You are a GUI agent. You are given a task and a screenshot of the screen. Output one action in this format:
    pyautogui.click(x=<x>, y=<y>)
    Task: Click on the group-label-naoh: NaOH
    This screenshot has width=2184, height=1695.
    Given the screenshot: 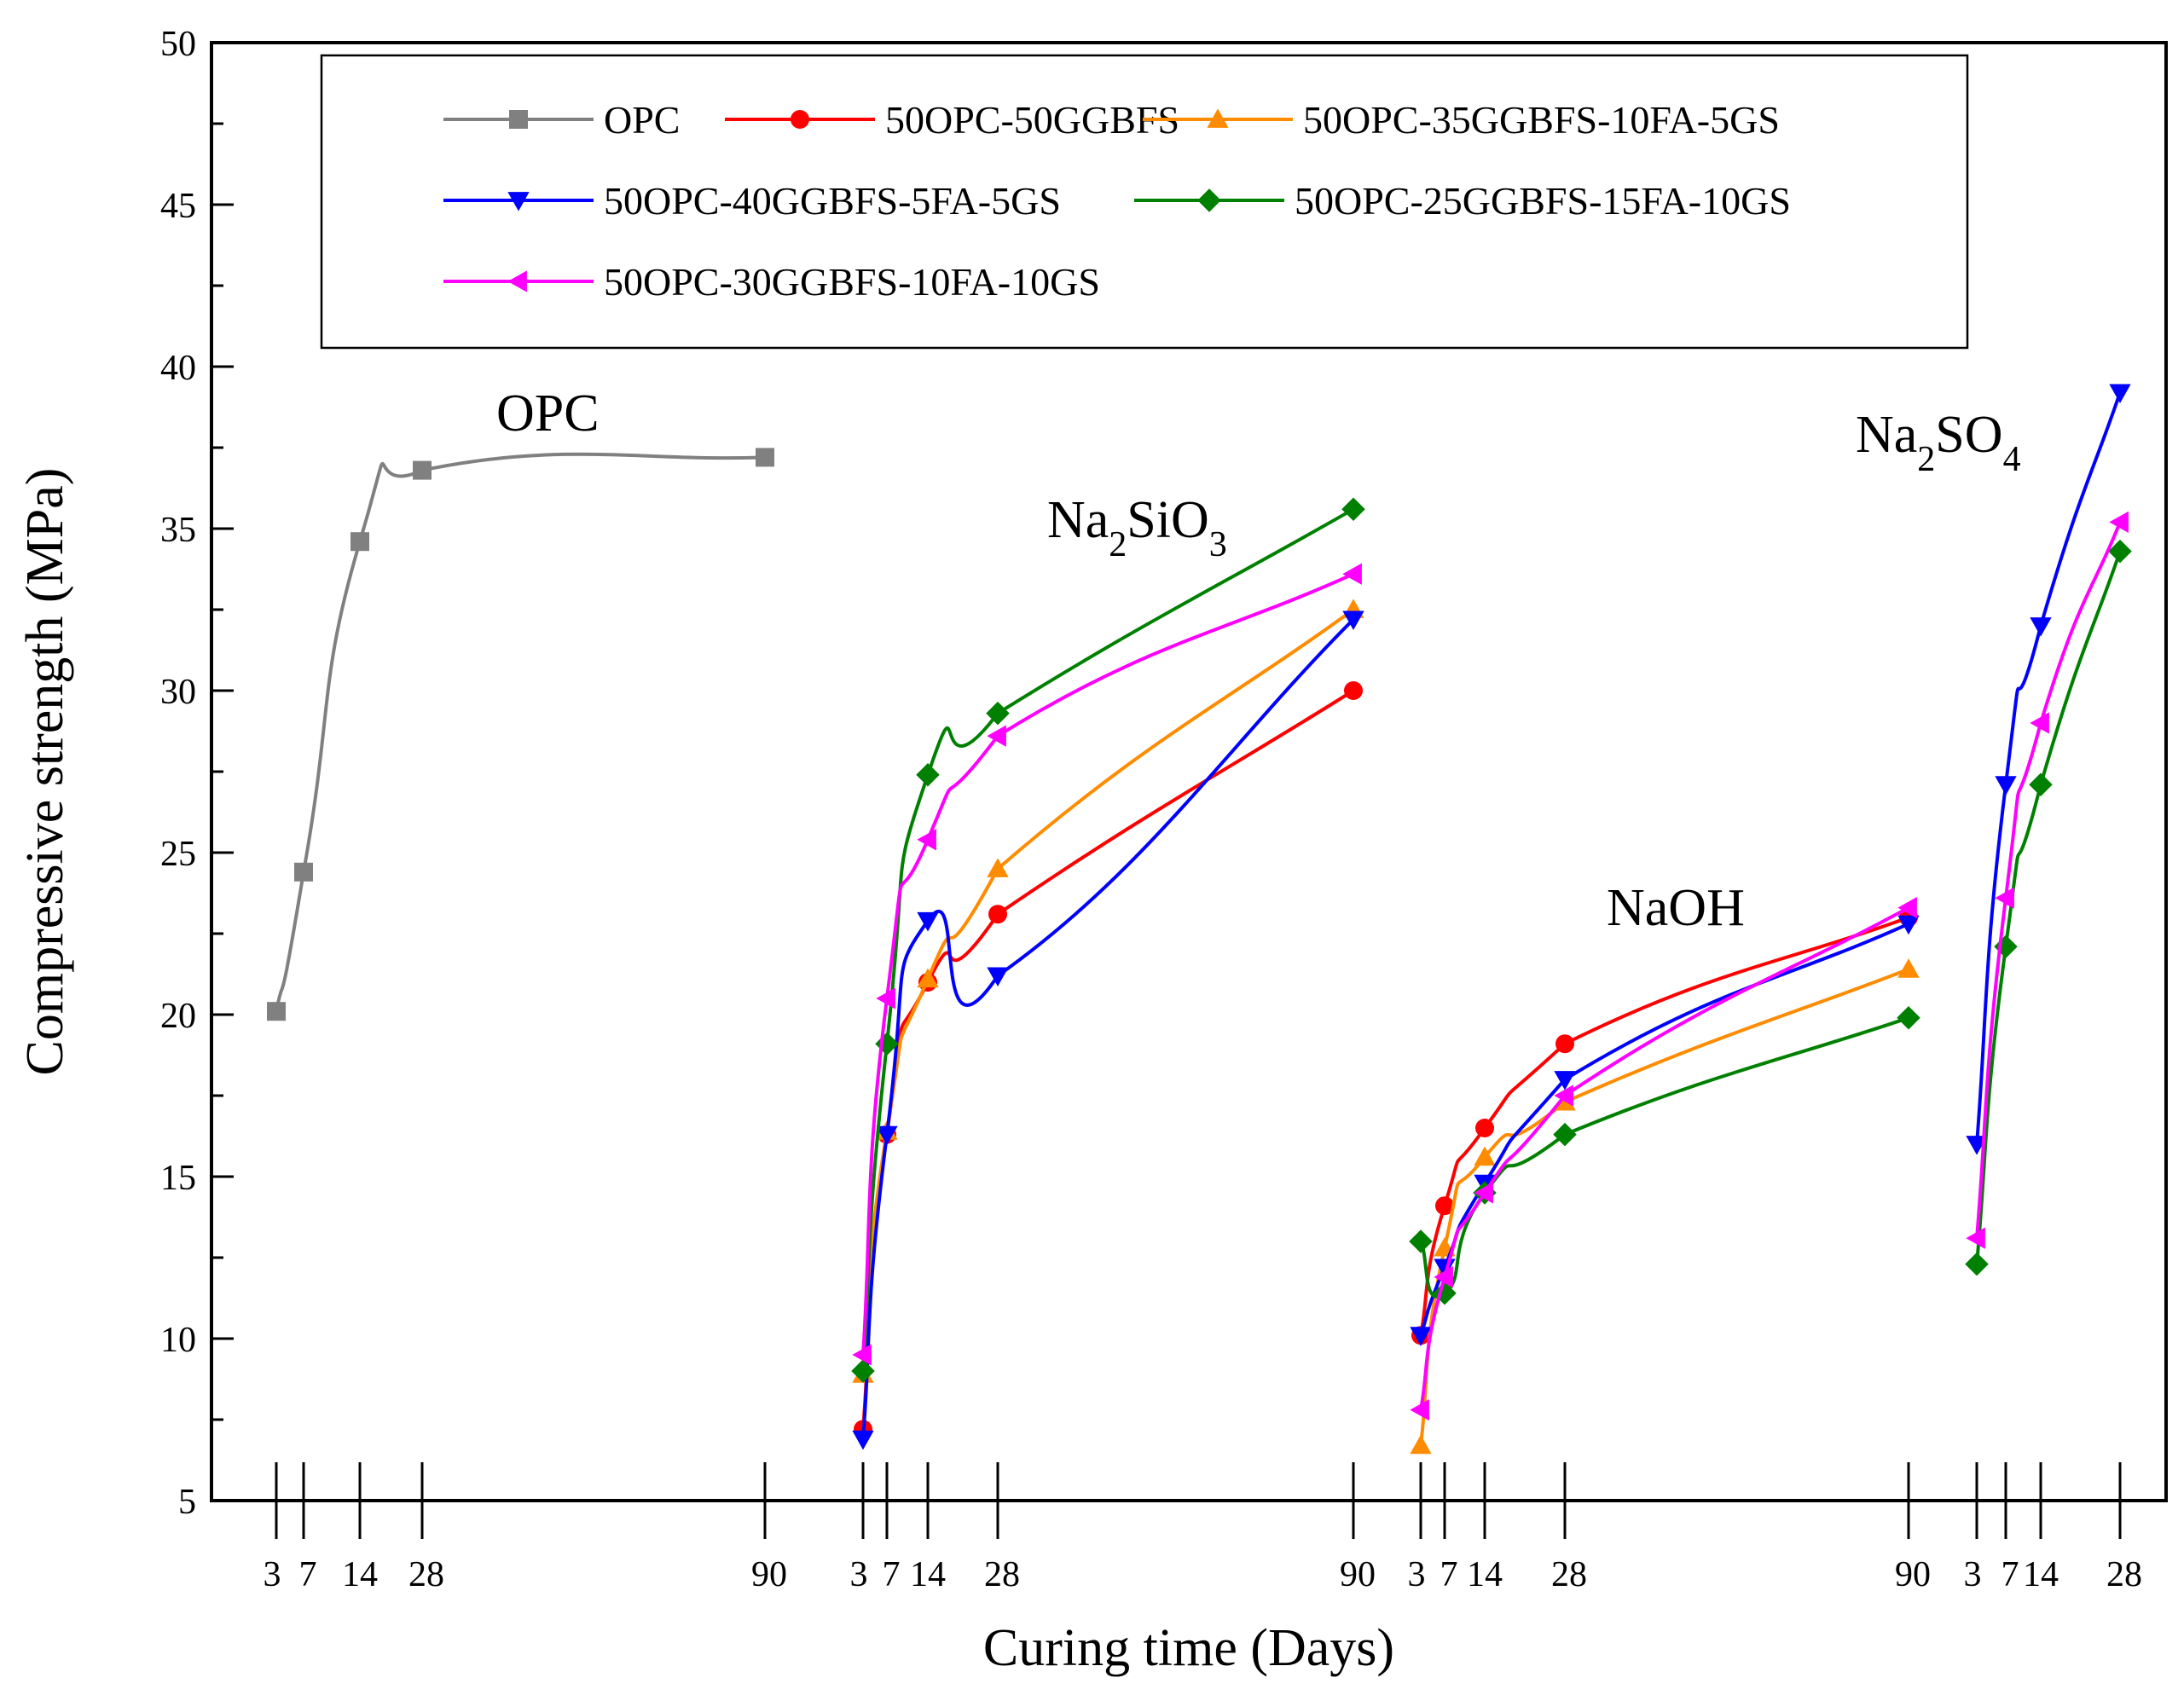 What is the action you would take?
    pyautogui.click(x=1676, y=908)
    